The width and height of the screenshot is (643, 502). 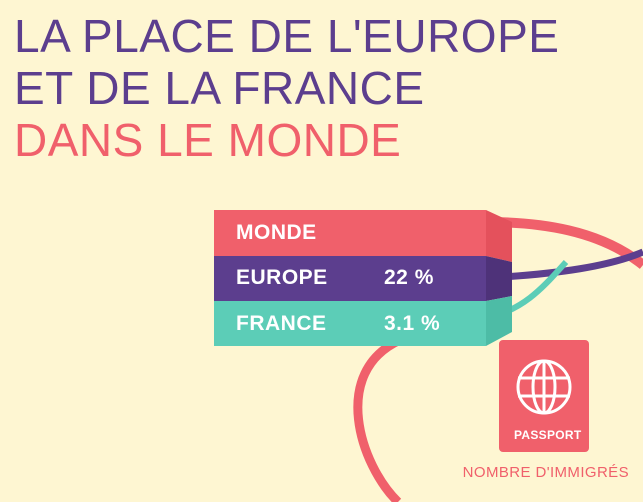 What do you see at coordinates (219, 88) in the screenshot?
I see `title-line-2: ET DE LA FRANCE` at bounding box center [219, 88].